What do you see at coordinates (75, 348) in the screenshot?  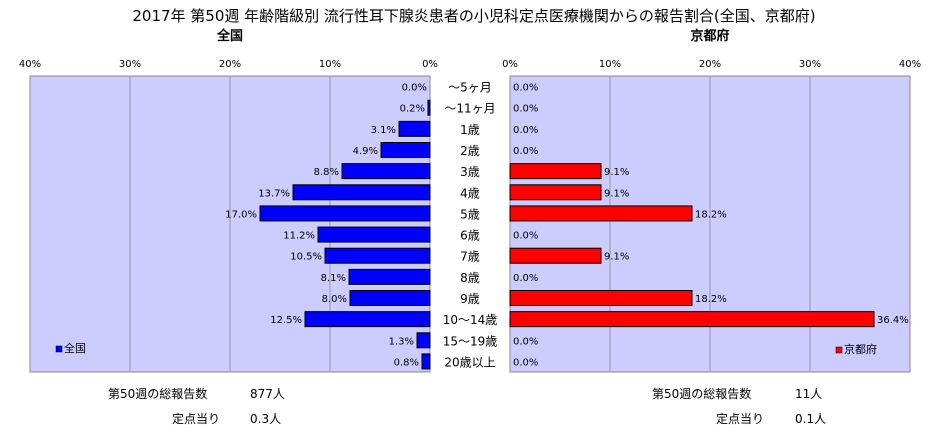 I see `left-legend-label: 全国` at bounding box center [75, 348].